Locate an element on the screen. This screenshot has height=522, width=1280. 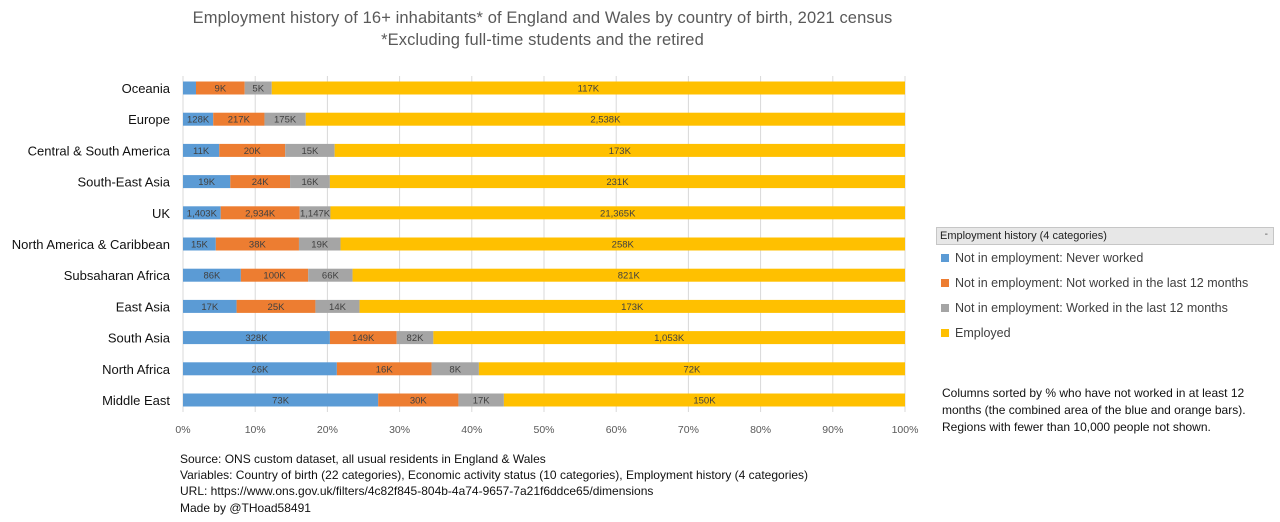
x-tick-label: 20% is located at coordinates (327, 430).